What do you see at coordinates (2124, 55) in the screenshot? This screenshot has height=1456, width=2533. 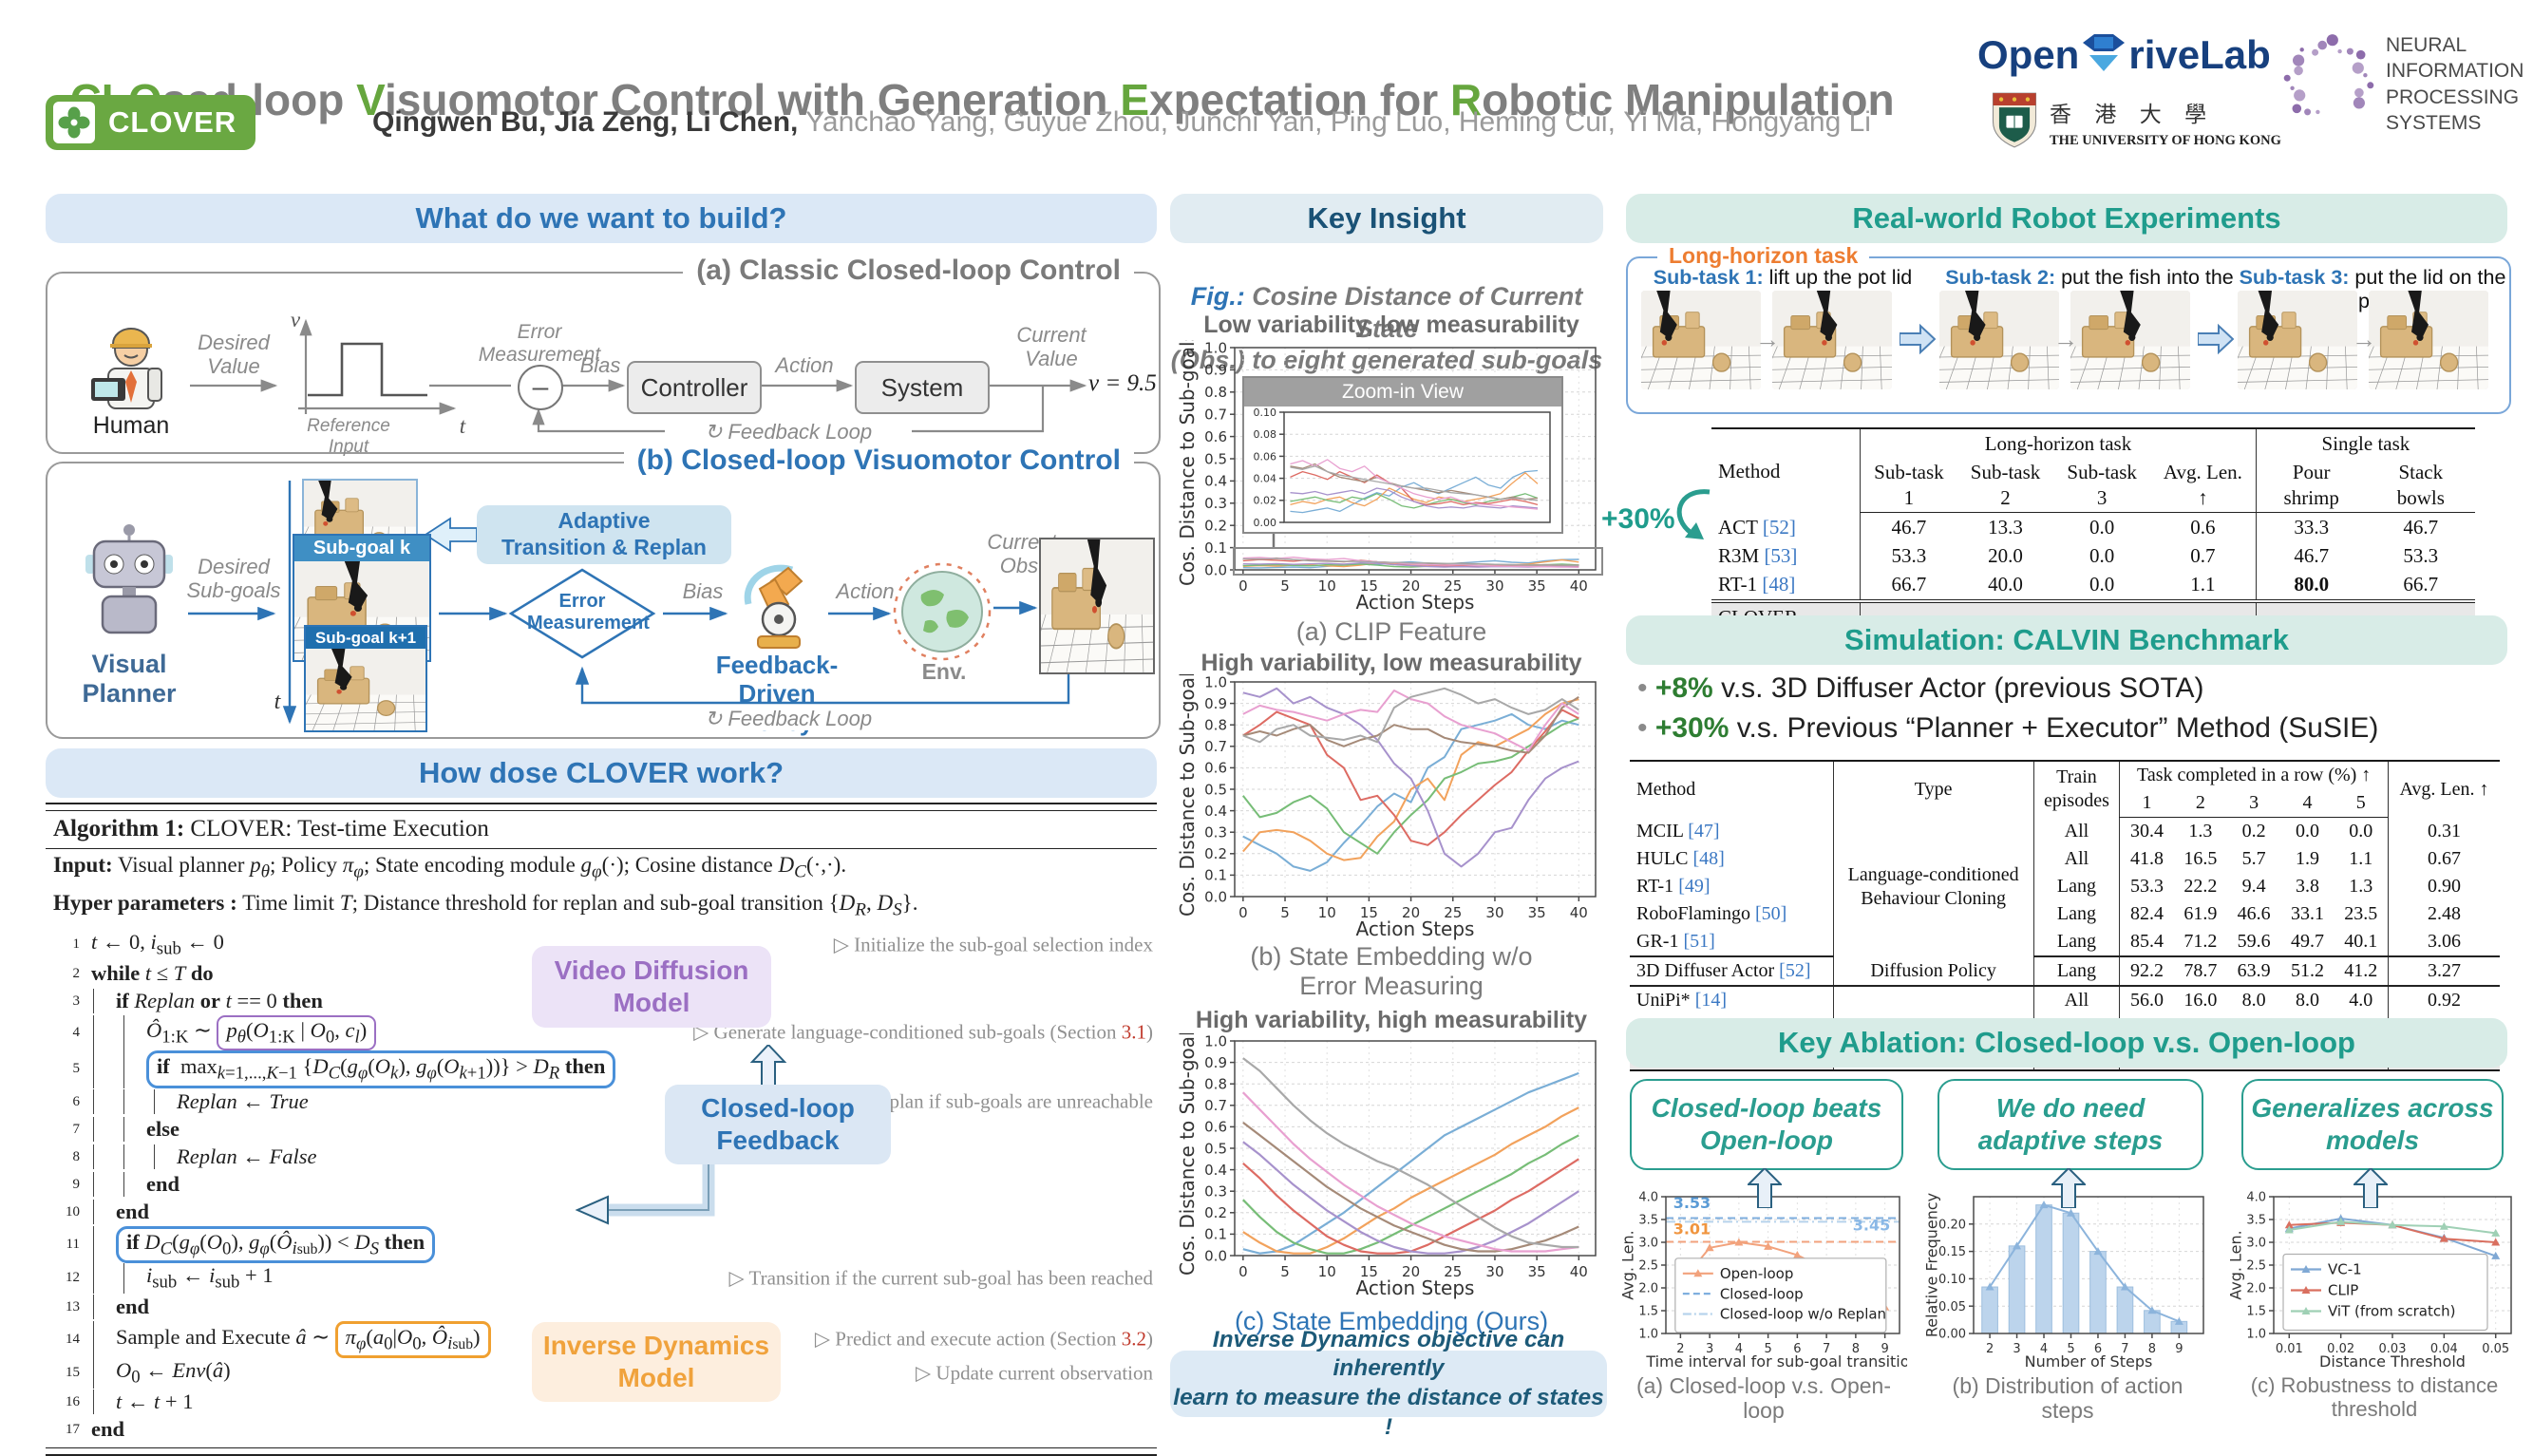 I see `opendrivelab-logo: Open riveLab` at bounding box center [2124, 55].